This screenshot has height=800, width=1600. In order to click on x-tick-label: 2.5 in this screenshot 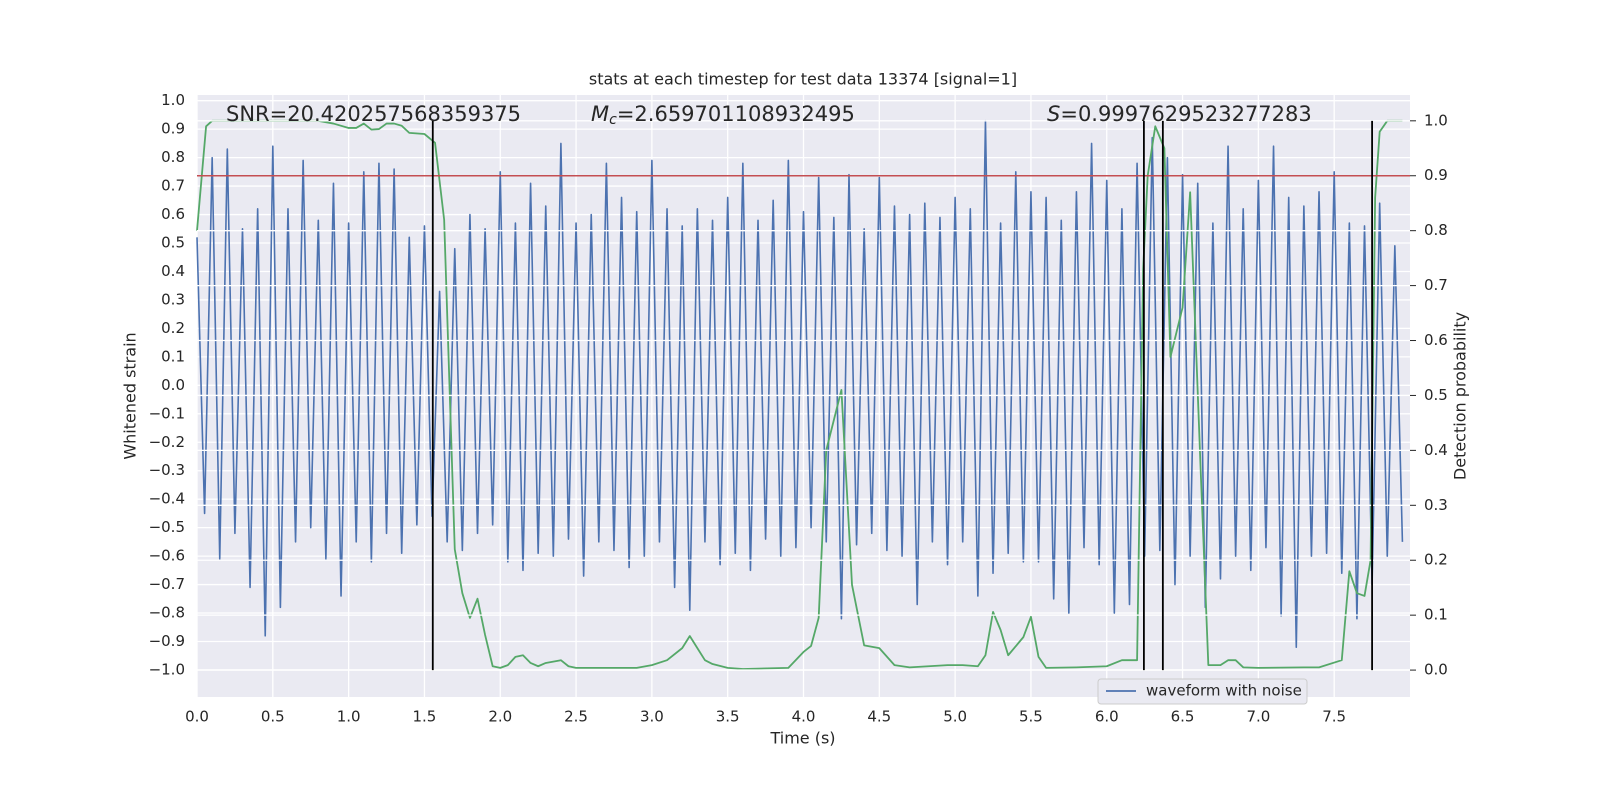, I will do `click(576, 717)`.